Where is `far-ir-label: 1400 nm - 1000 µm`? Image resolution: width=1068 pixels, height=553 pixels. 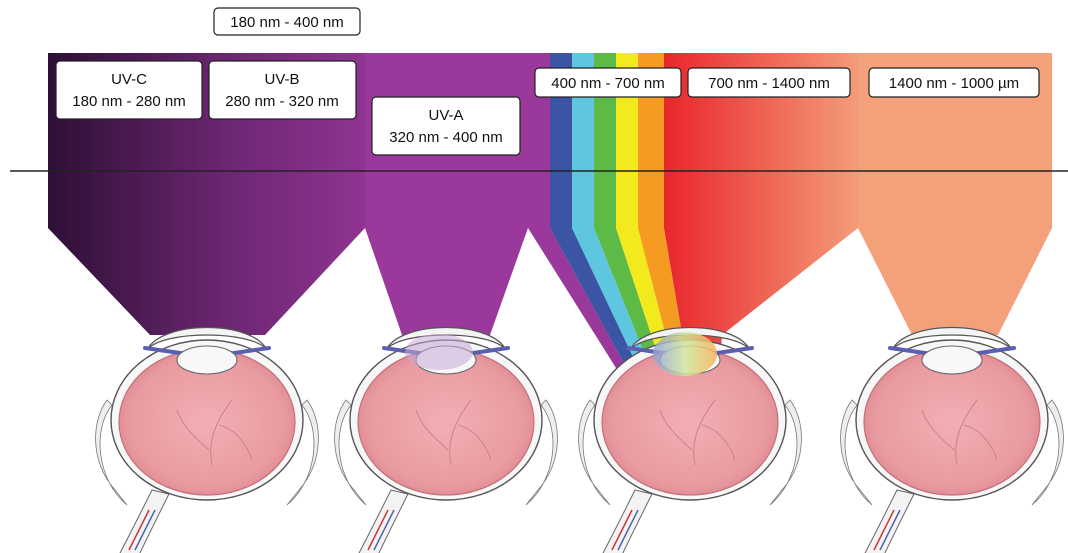 far-ir-label: 1400 nm - 1000 µm is located at coordinates (954, 82).